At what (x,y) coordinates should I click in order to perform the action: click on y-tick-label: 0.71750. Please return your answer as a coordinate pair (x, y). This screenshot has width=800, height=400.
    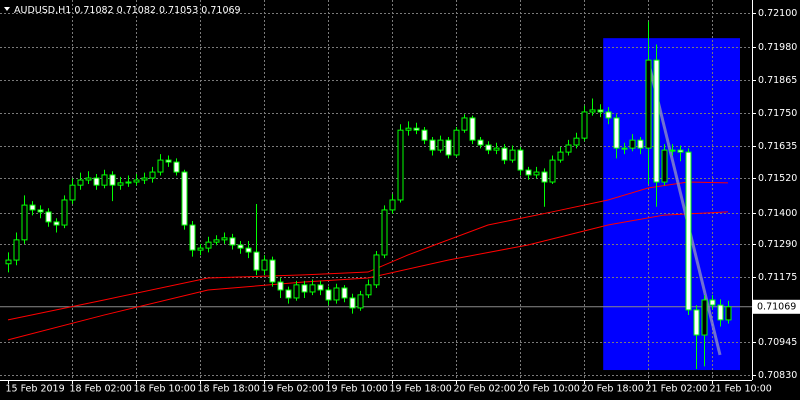
    Looking at the image, I should click on (777, 113).